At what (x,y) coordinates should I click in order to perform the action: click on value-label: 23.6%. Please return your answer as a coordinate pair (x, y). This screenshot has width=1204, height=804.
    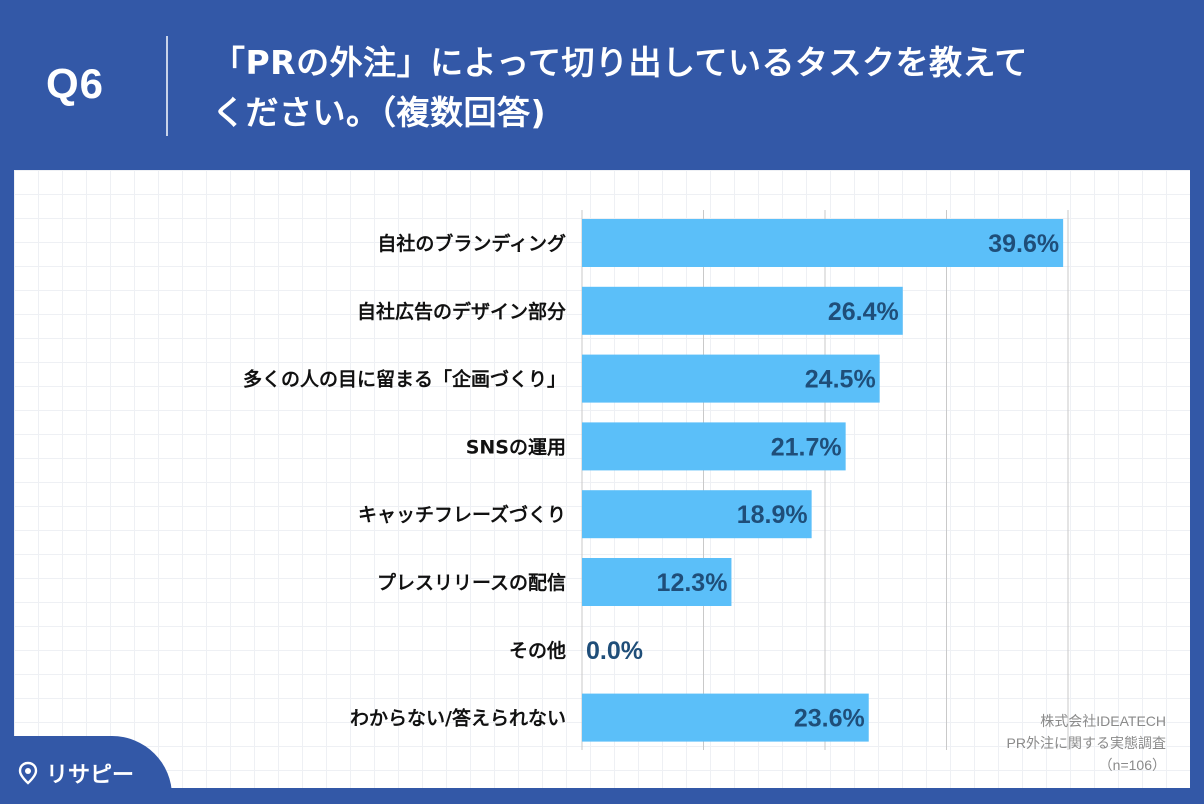
    Looking at the image, I should click on (829, 719).